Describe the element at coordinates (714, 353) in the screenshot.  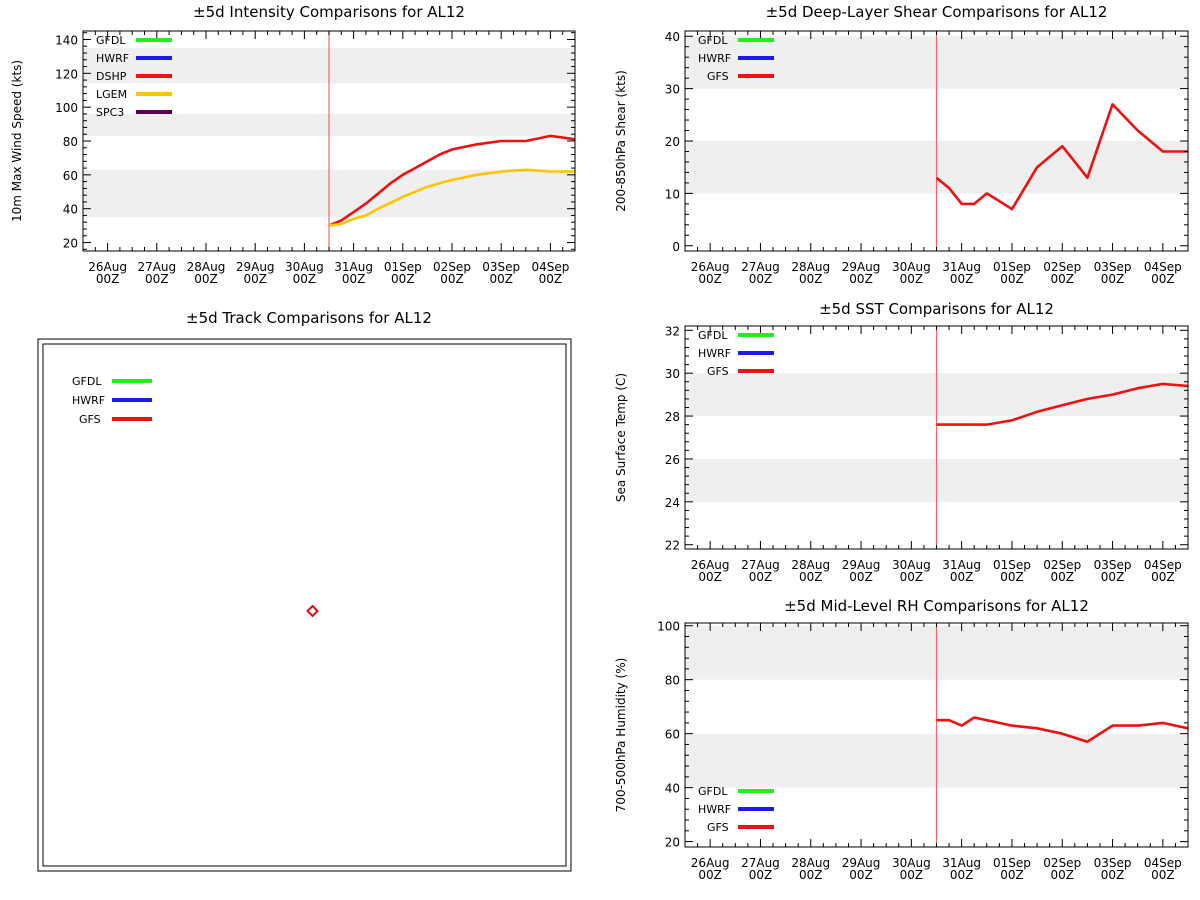
I see `sst-legend-hwrf-label: HWRF` at that location.